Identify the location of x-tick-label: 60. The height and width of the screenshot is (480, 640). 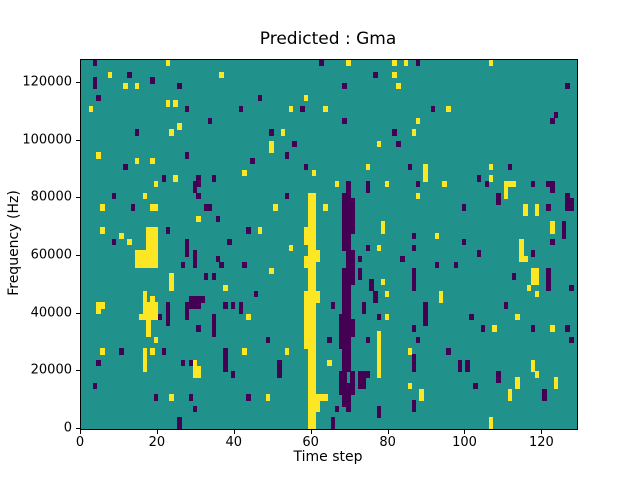
(310, 442).